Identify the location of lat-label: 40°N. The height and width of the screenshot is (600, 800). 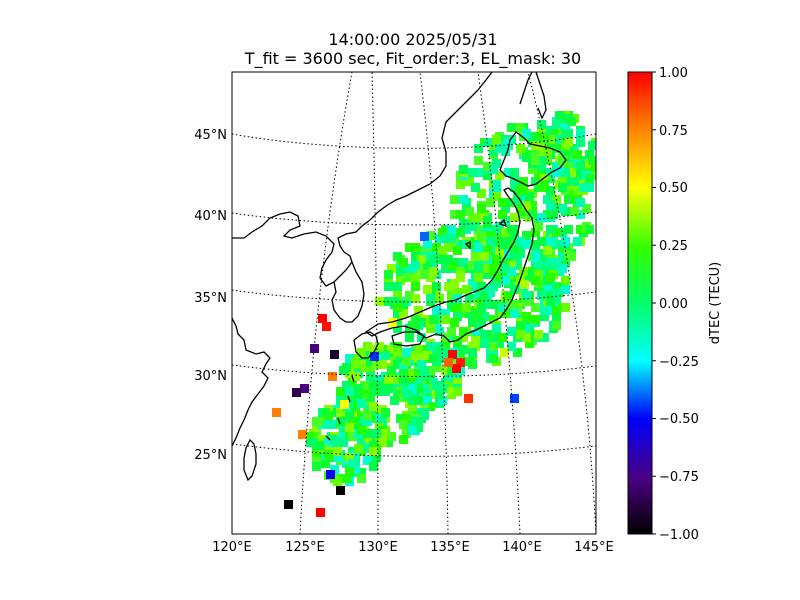
(210, 216).